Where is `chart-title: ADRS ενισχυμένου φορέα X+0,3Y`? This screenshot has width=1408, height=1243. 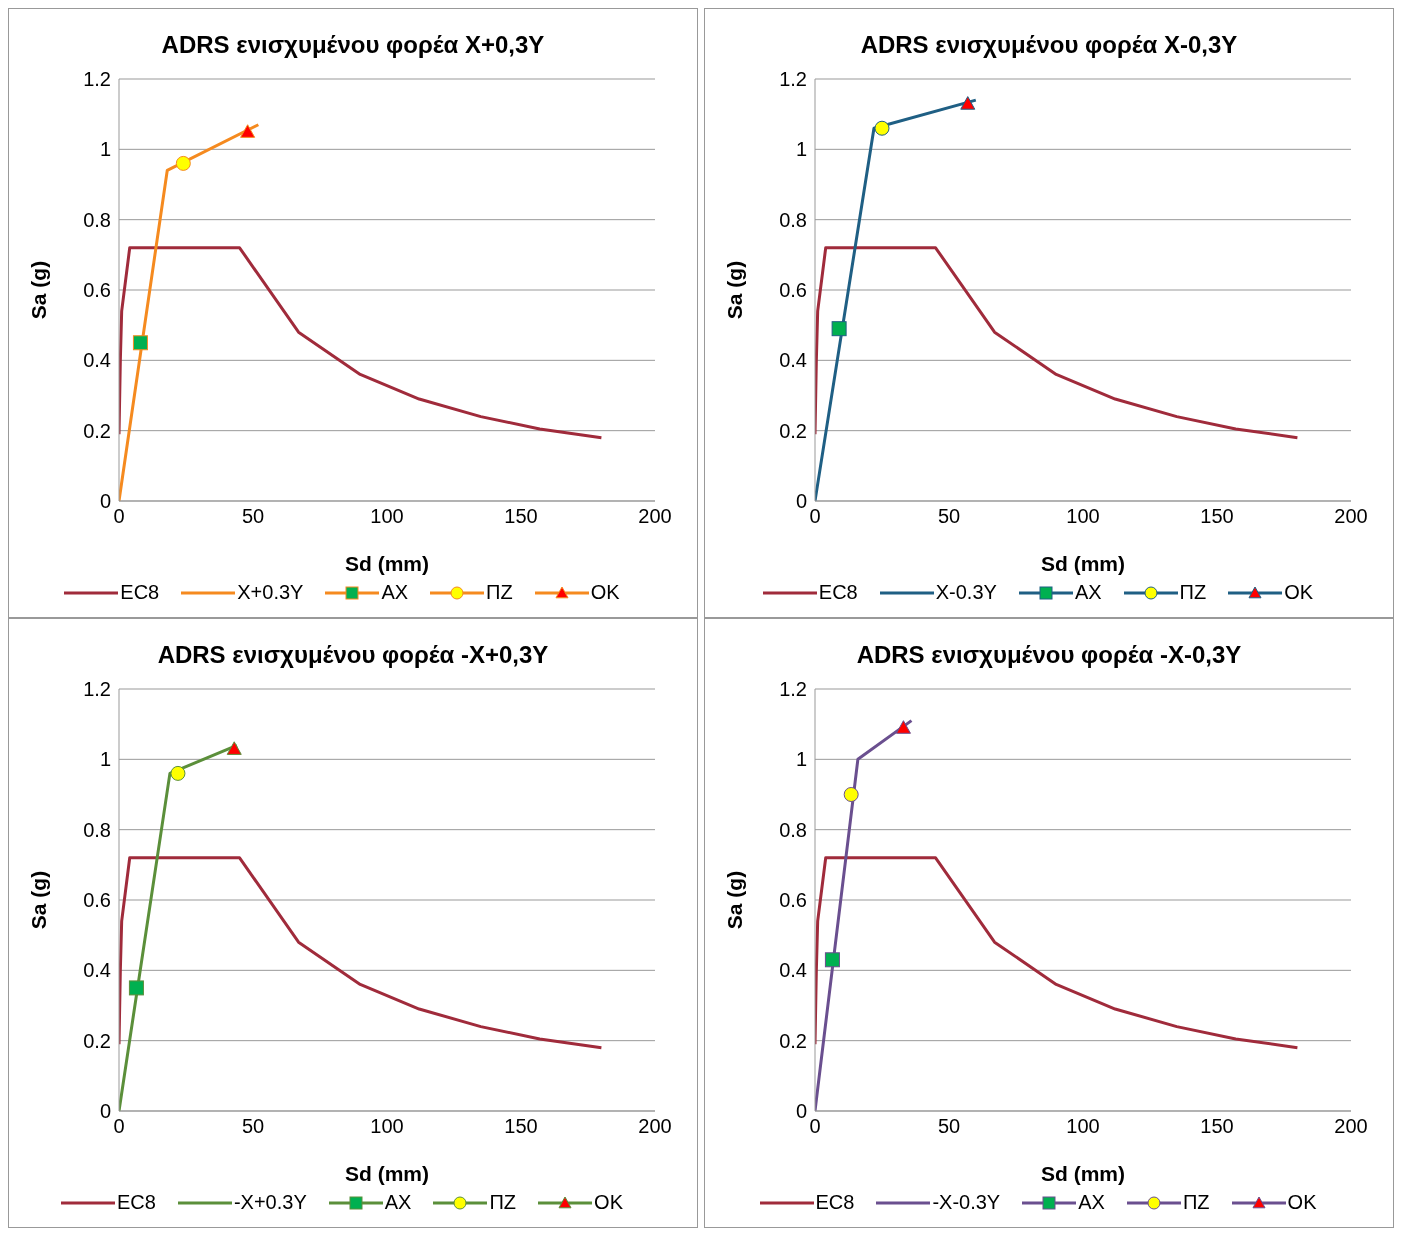 chart-title: ADRS ενισχυμένου φορέα X+0,3Y is located at coordinates (353, 45).